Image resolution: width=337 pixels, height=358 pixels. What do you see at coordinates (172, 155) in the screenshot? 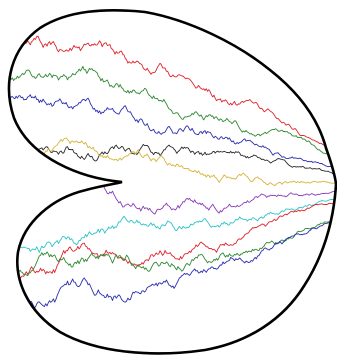
I see `walk-path-black-mid` at bounding box center [172, 155].